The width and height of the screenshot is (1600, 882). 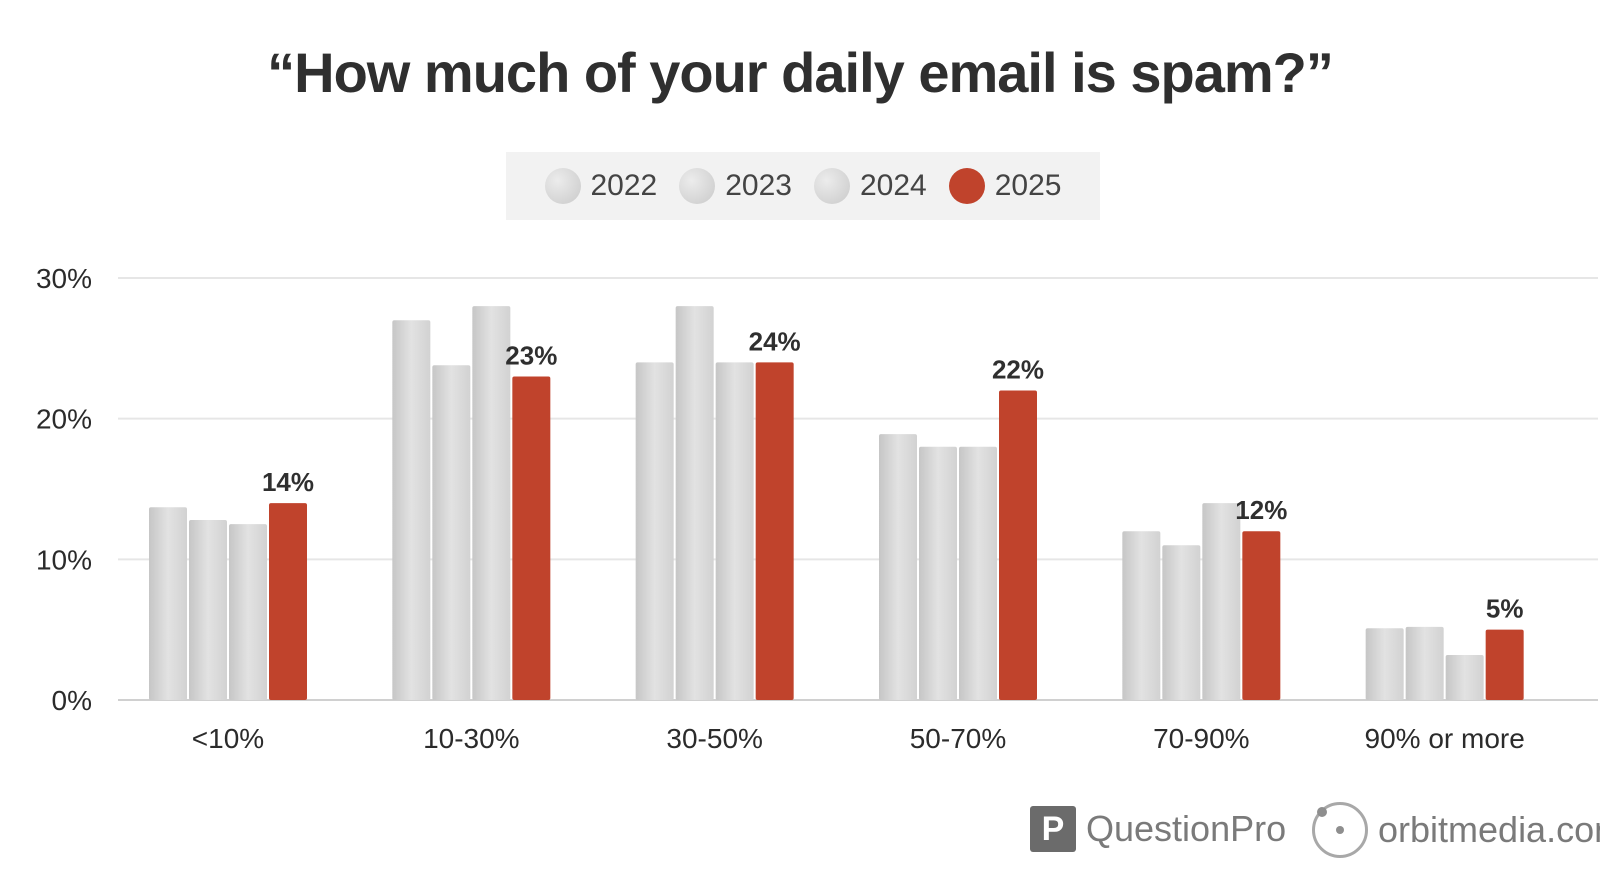 I want to click on x-category-label: 50-70%, so click(x=958, y=738).